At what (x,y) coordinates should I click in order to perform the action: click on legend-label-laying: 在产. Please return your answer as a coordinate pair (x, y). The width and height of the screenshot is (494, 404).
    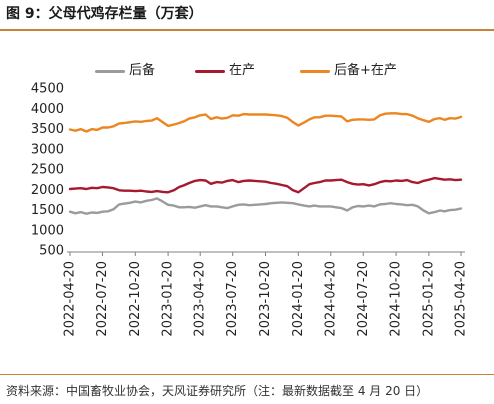
    Looking at the image, I should click on (242, 70).